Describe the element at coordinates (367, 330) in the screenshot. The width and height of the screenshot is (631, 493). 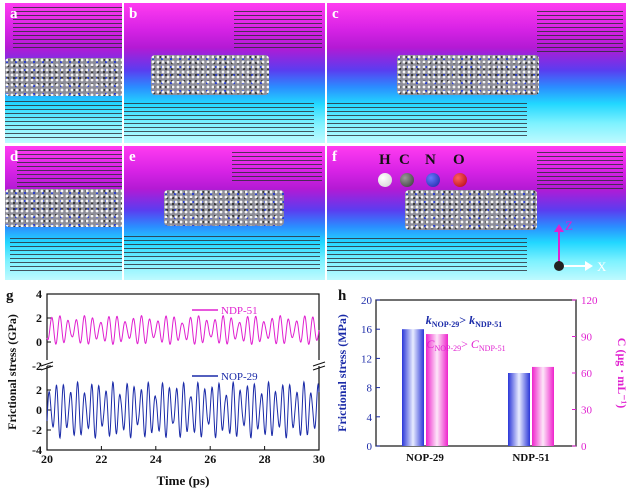
I see `left-y-tick-label: 16` at that location.